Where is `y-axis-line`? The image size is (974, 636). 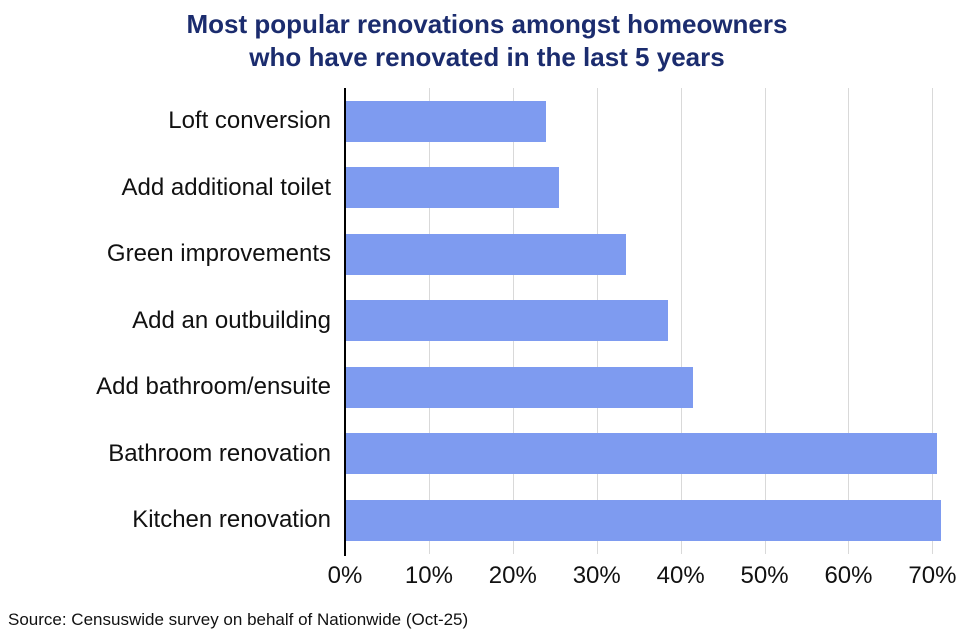
y-axis-line is located at coordinates (345, 322).